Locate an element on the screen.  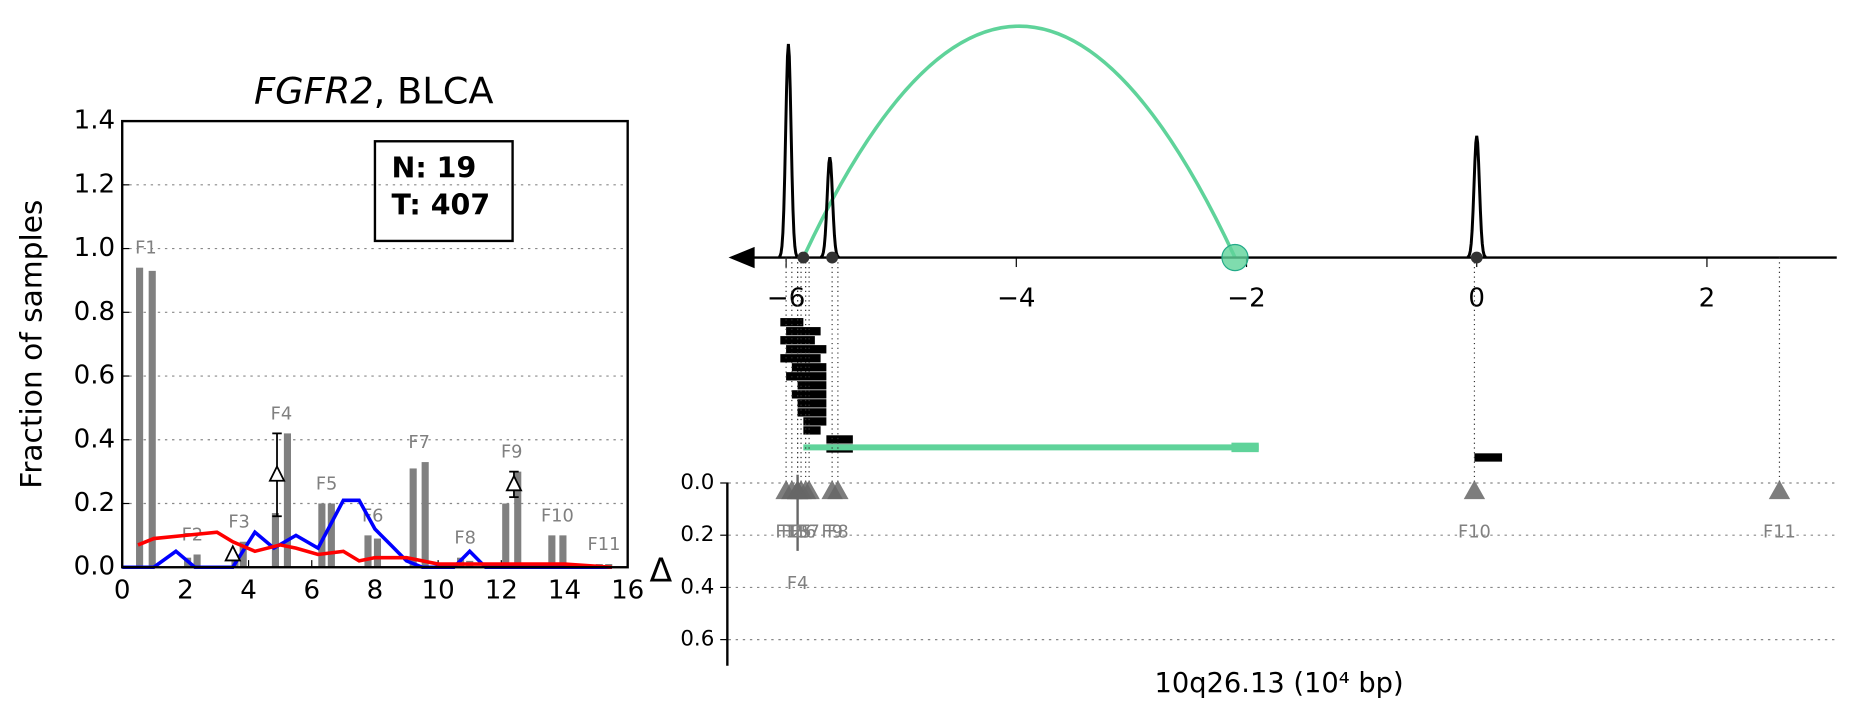
delta-markers is located at coordinates (1283, 512).